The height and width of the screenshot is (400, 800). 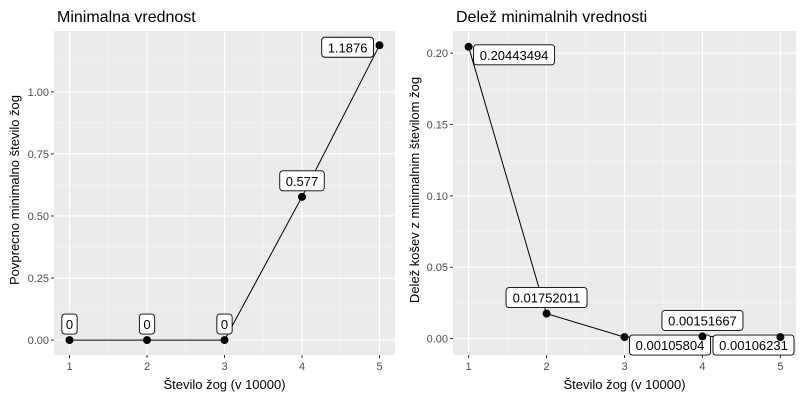 I want to click on left-x-tick-label: 4, so click(x=302, y=367).